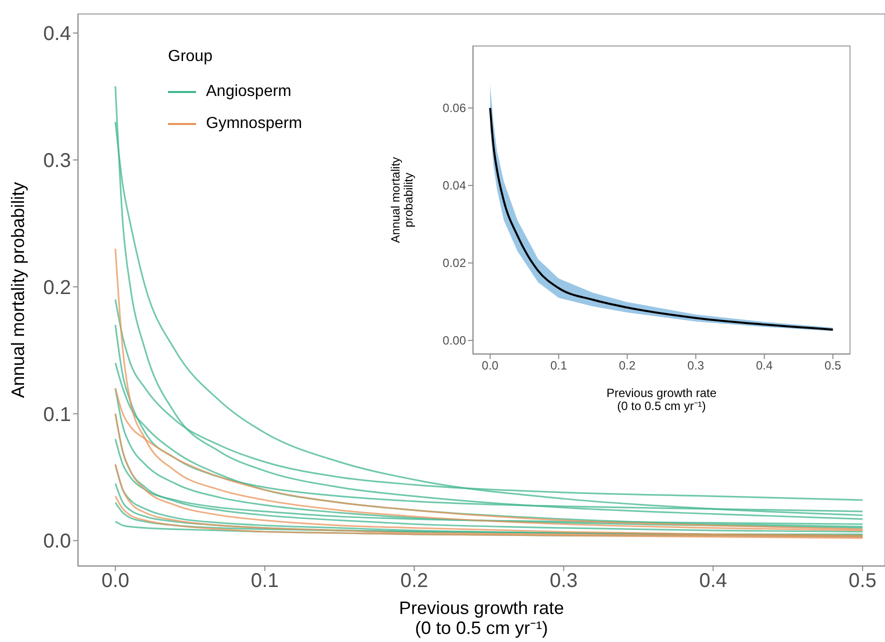 The height and width of the screenshot is (642, 885). What do you see at coordinates (191, 57) in the screenshot?
I see `legend-title: Group` at bounding box center [191, 57].